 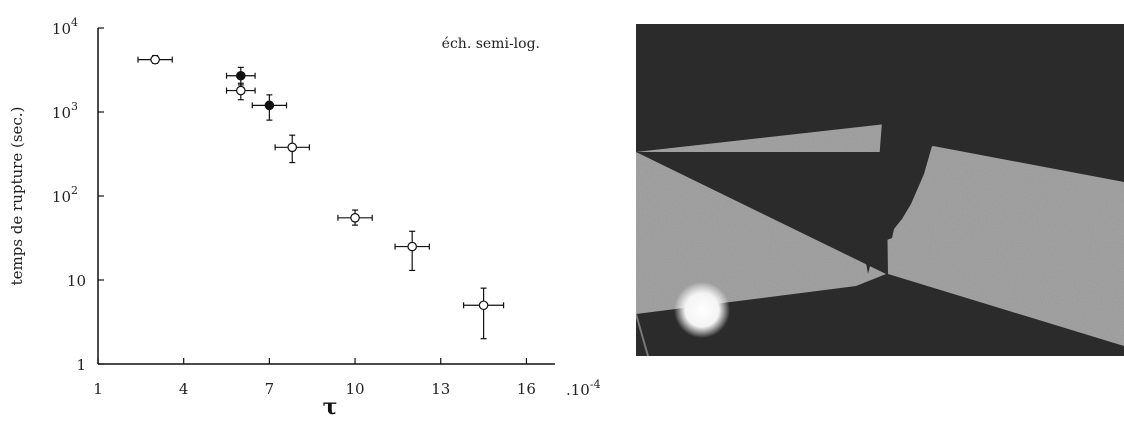 I want to click on annotation-label: éch. semi-log., so click(x=491, y=44).